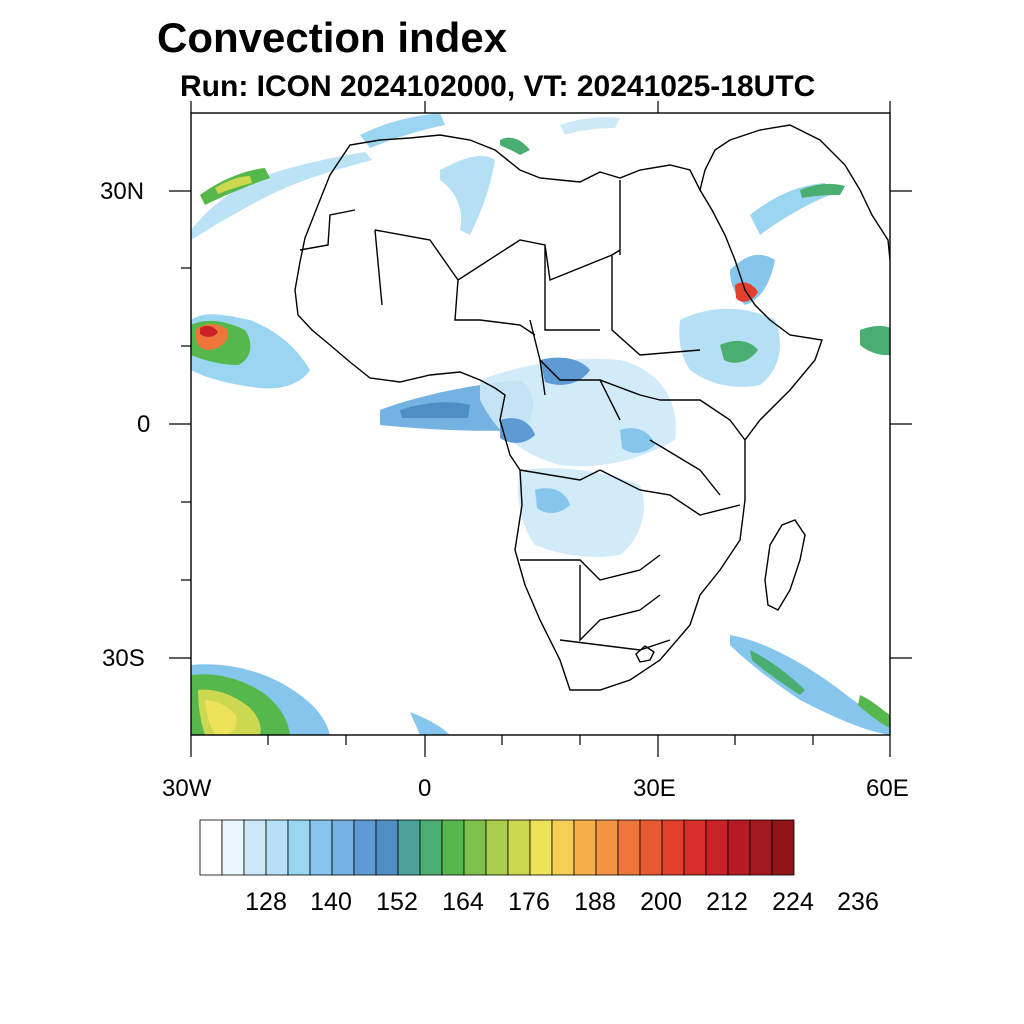 Image resolution: width=1024 pixels, height=1024 pixels. Describe the element at coordinates (529, 902) in the screenshot. I see `colorbar-label: 176` at that location.